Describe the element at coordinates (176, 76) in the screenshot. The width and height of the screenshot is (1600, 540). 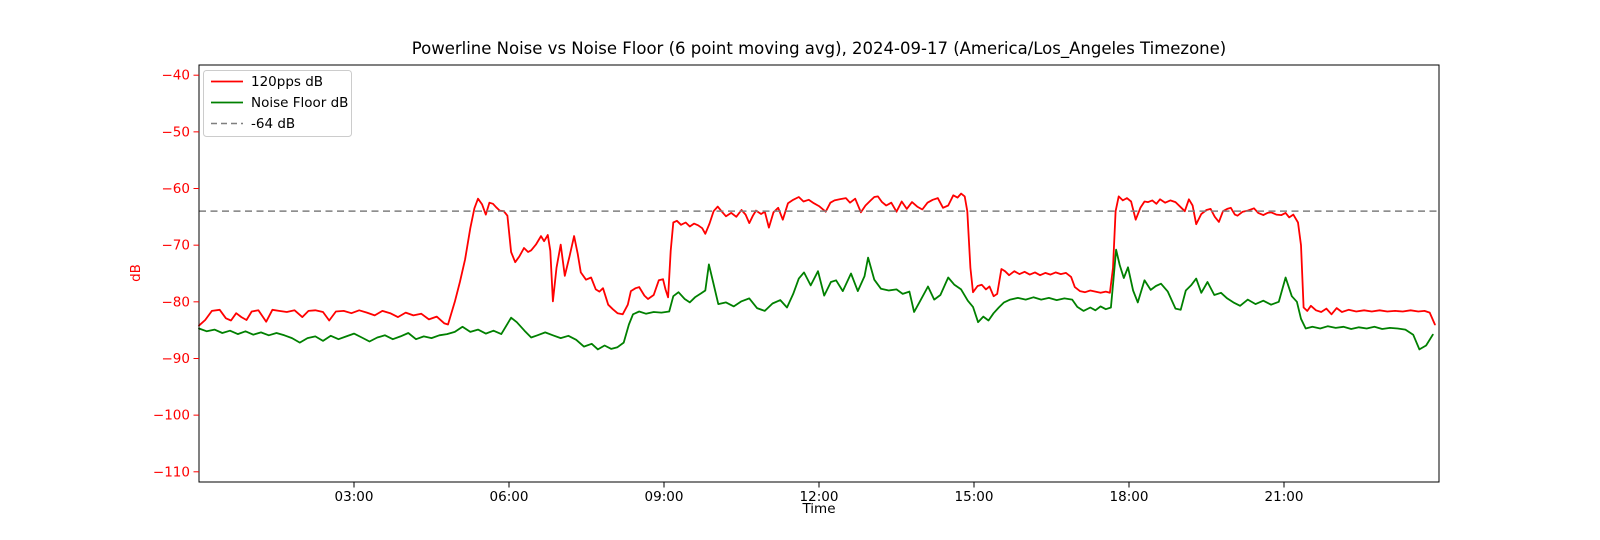
I see `y-tick-label: −40` at that location.